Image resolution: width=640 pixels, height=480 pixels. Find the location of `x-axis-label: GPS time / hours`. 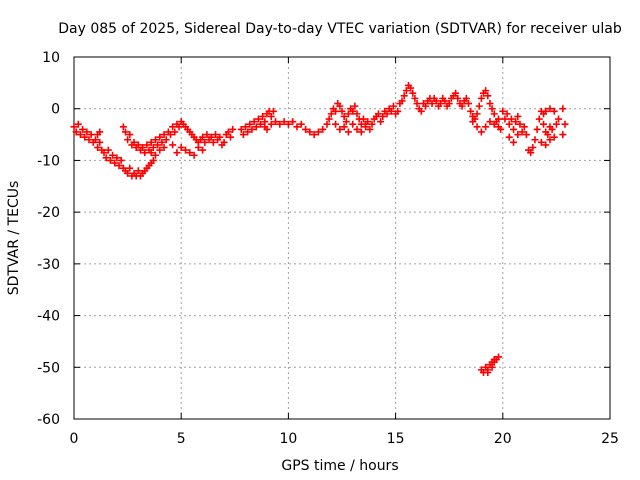

x-axis-label: GPS time / hours is located at coordinates (339, 466).